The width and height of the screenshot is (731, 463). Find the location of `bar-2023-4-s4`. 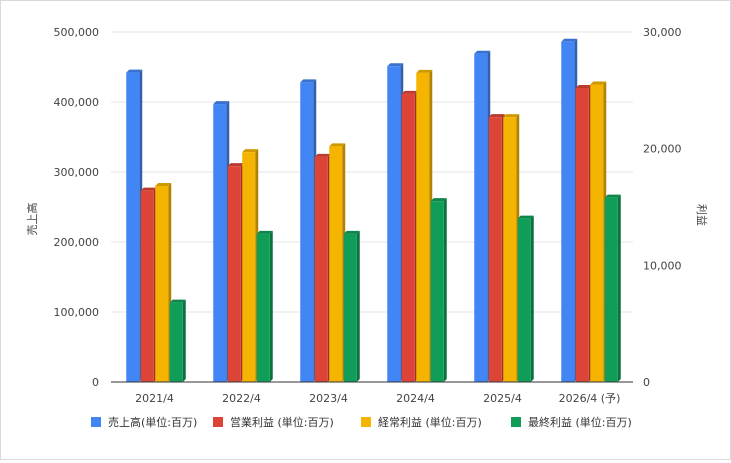

bar-2023-4-s4 is located at coordinates (350, 307).